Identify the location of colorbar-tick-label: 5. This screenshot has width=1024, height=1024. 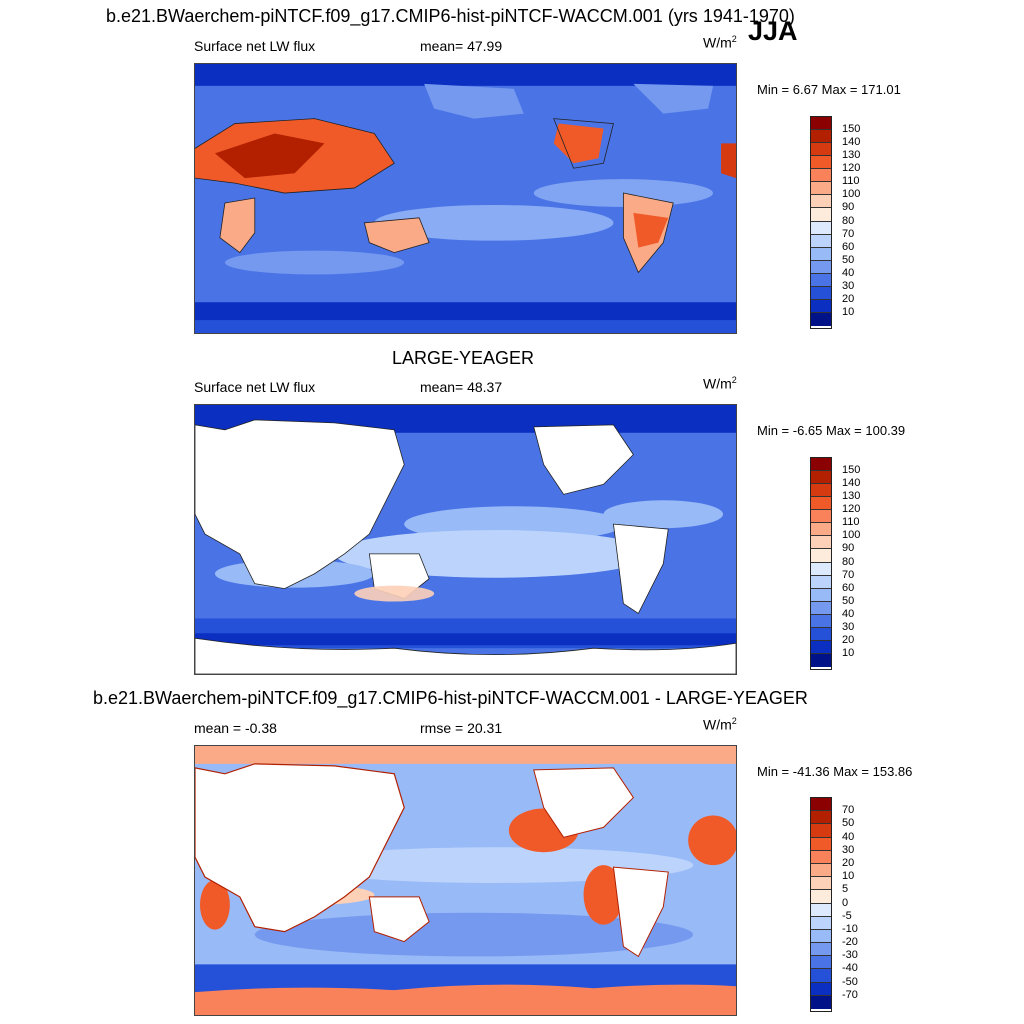
(845, 889).